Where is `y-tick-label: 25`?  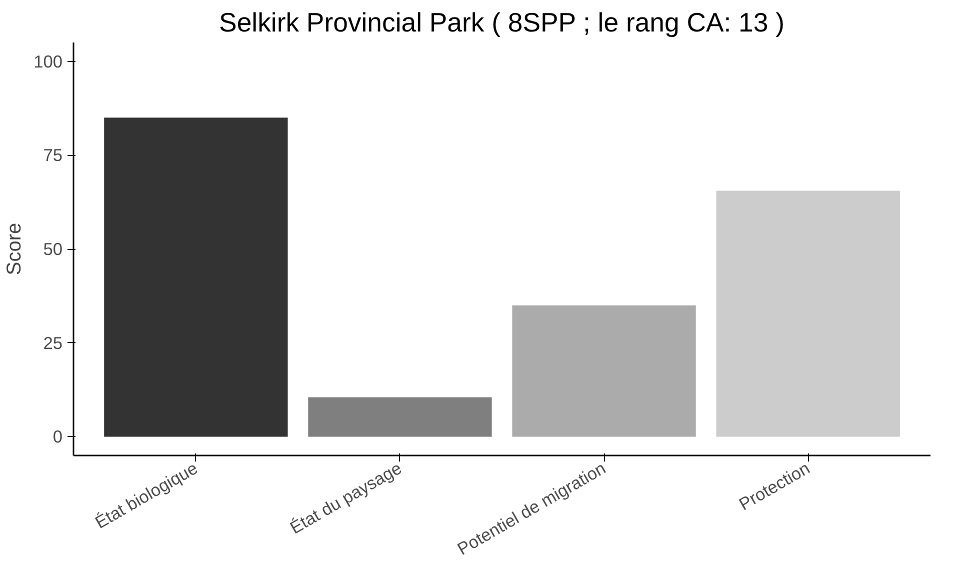
y-tick-label: 25 is located at coordinates (53, 342).